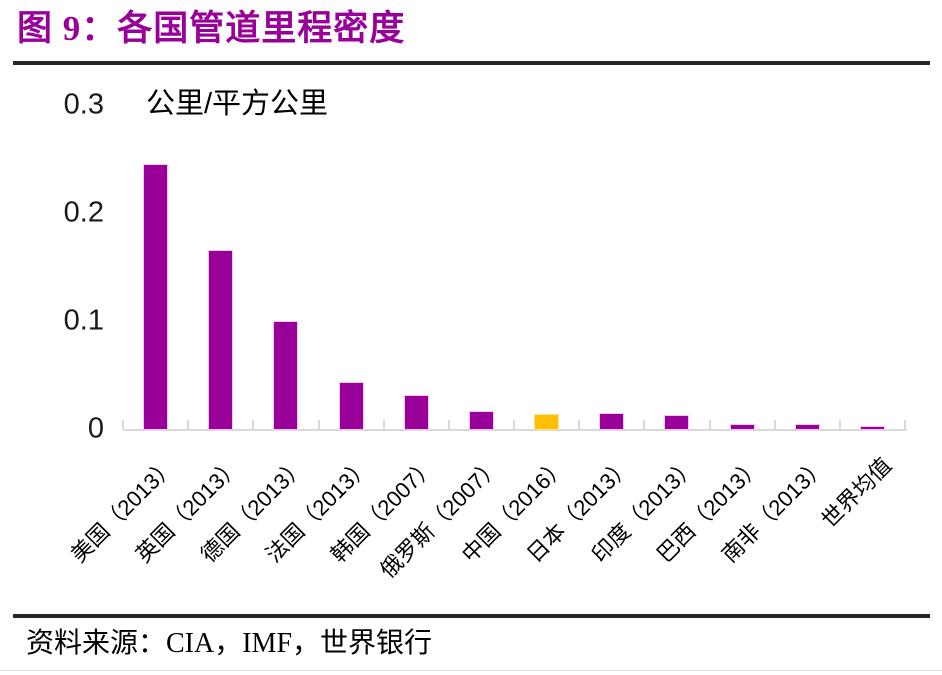  I want to click on y-tick-label: 0, so click(95, 428).